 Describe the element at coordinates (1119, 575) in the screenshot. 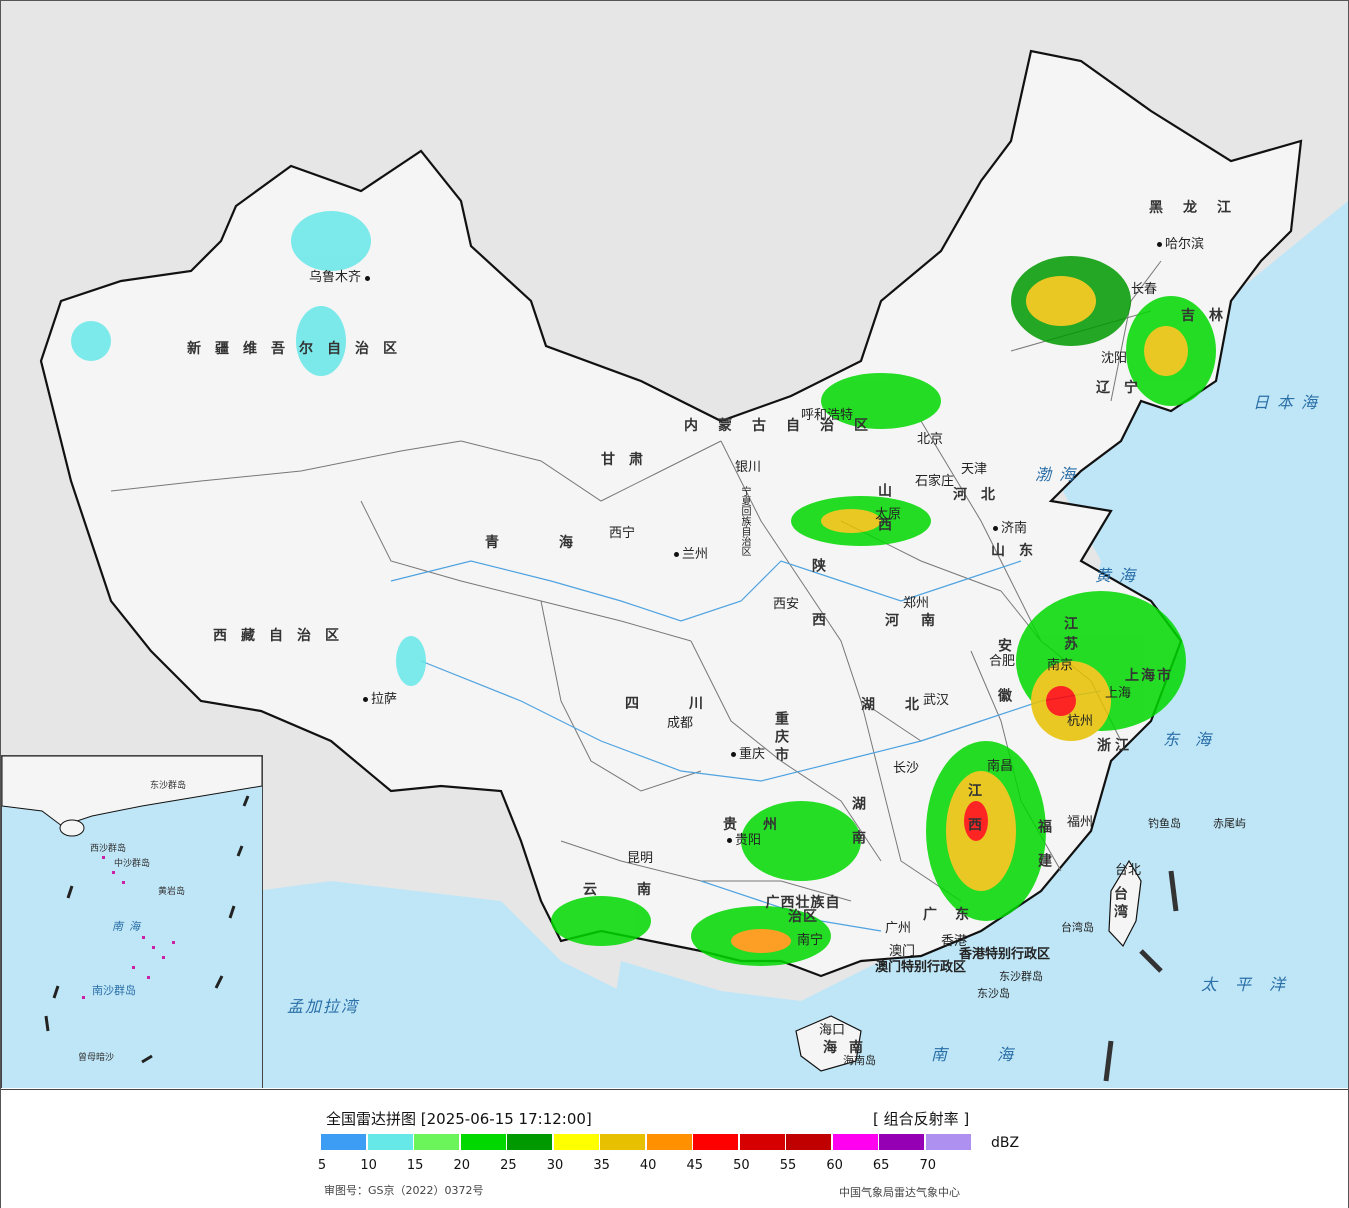

I see `sea-yellow: 黄海` at that location.